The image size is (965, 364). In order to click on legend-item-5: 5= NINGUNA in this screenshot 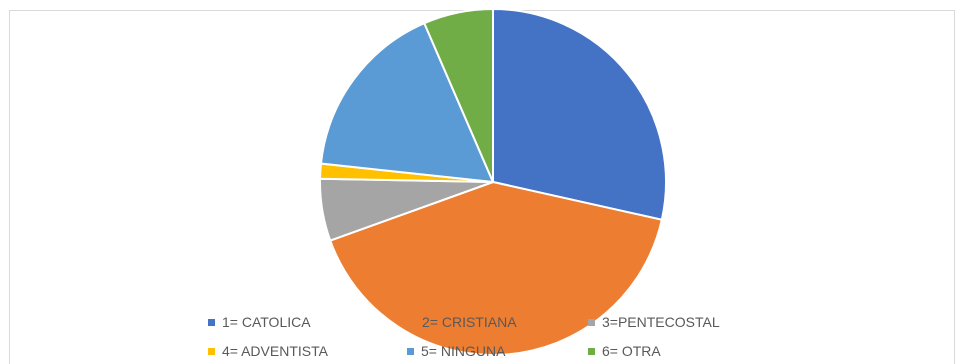, I will do `click(456, 351)`.